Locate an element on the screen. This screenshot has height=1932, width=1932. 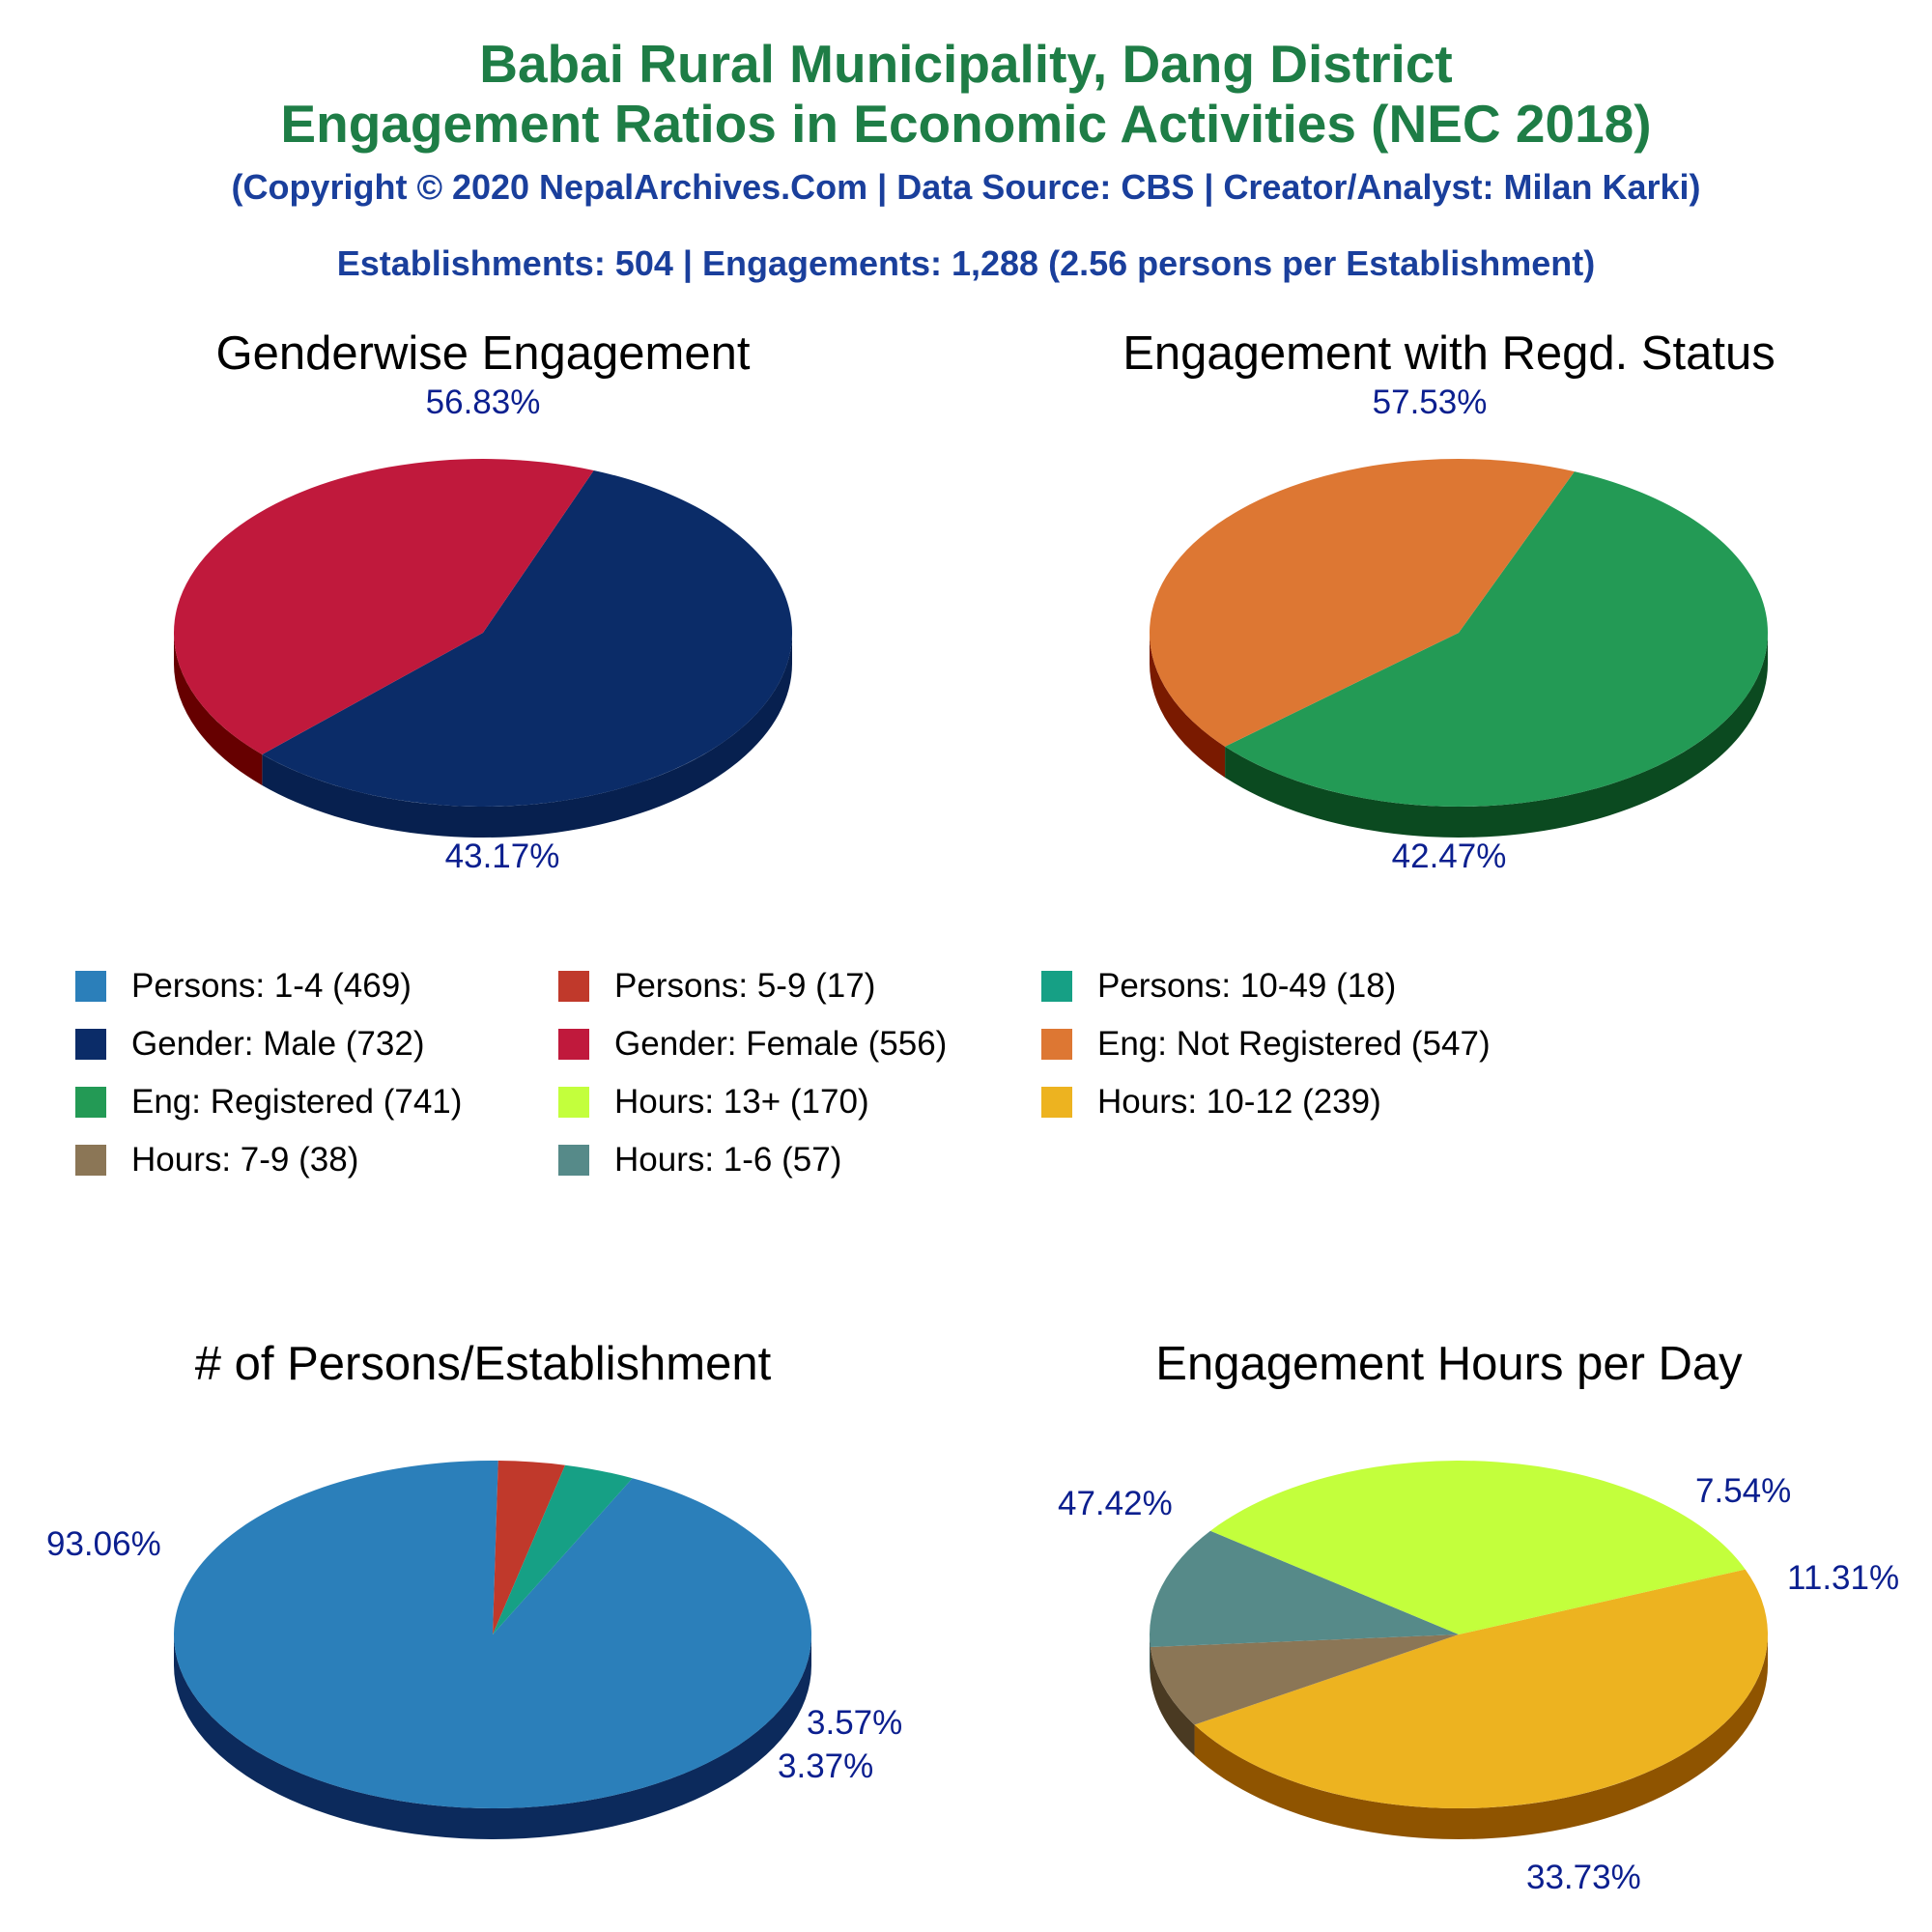
pie-2: 93.06% 3.37% 3.57% is located at coordinates (474, 1650).